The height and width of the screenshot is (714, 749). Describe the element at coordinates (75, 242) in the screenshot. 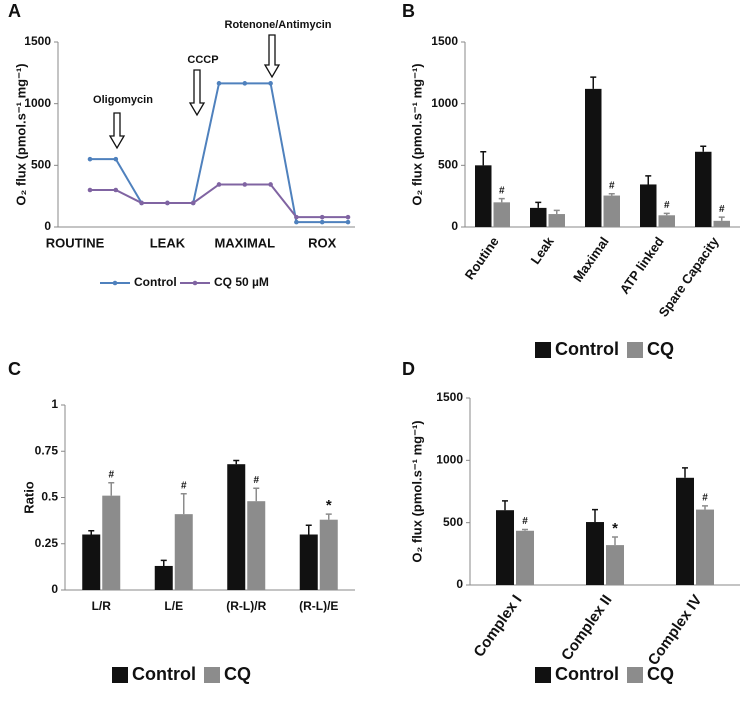

I see `x-tick-label: ROUTINE` at that location.